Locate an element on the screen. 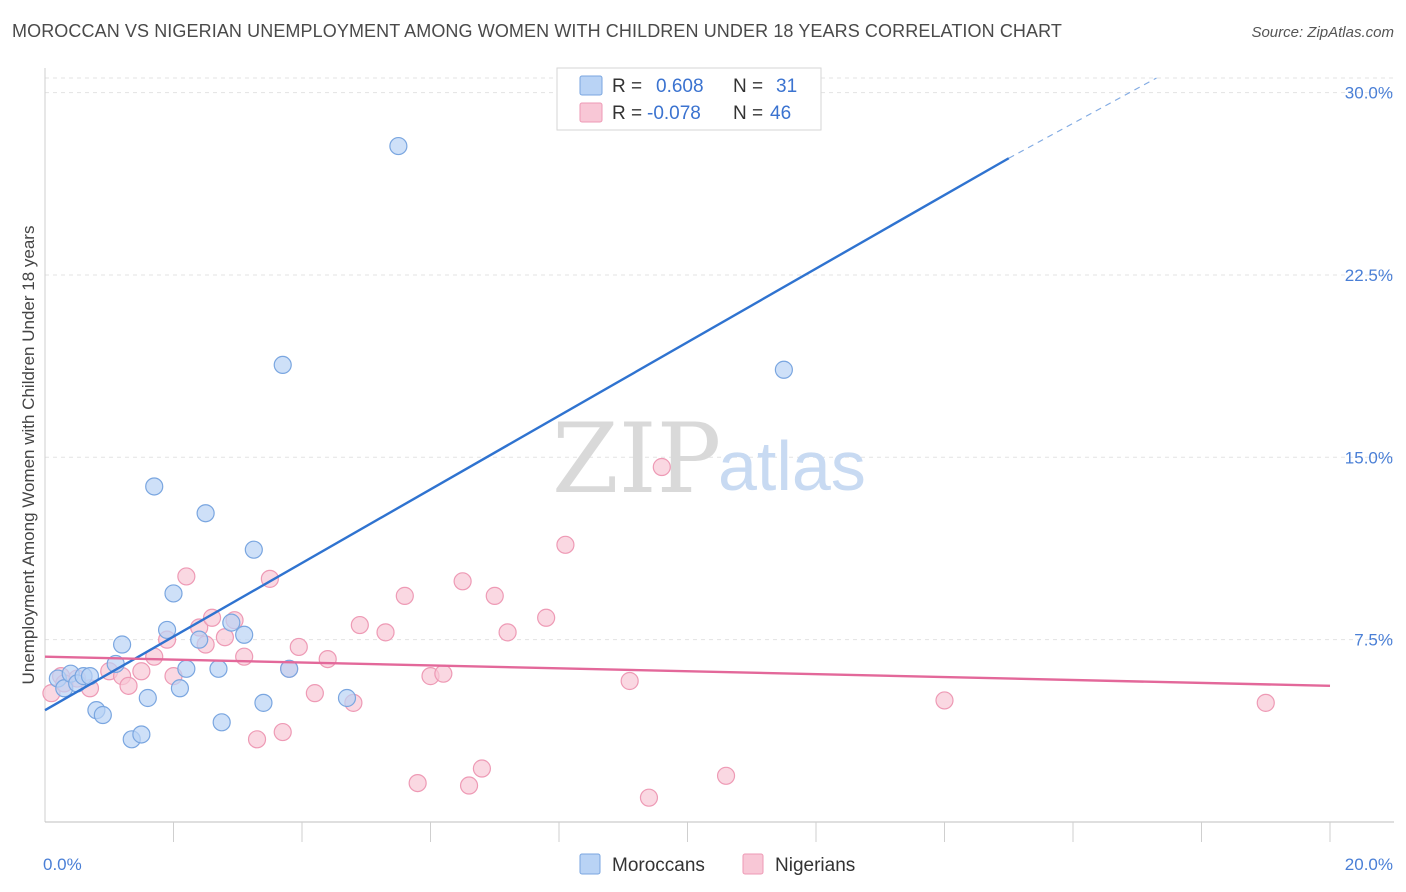  x-tick-label-1: 20.0% is located at coordinates (1369, 864).